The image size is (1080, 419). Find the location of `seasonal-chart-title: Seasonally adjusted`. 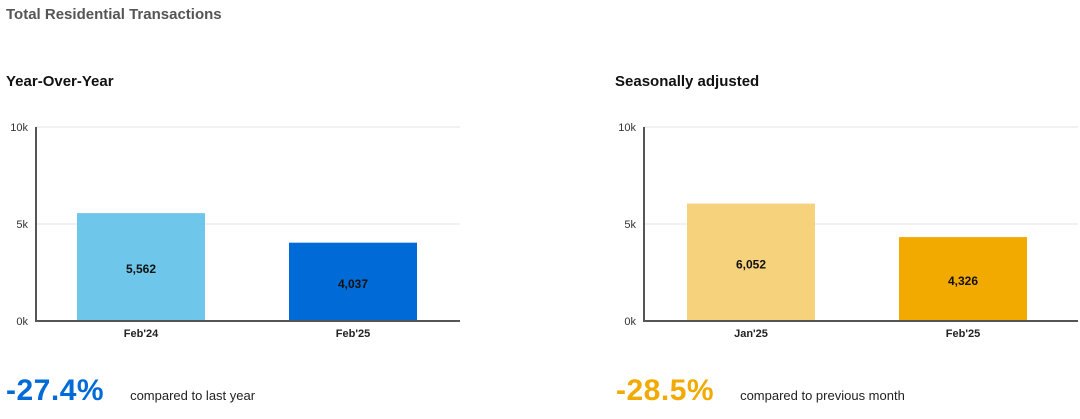

seasonal-chart-title: Seasonally adjusted is located at coordinates (687, 81).